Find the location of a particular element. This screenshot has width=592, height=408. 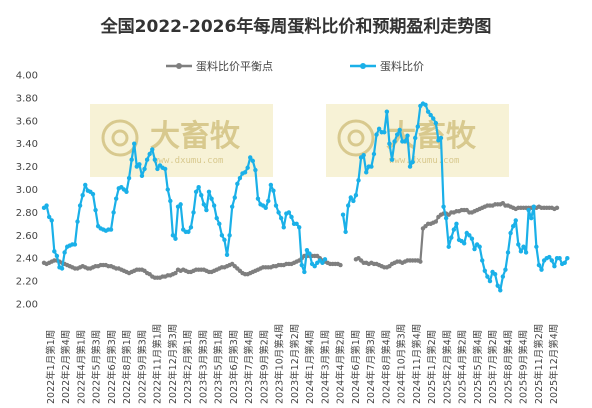

x-tick-label: 2023年2月第1周 is located at coordinates (188, 367).